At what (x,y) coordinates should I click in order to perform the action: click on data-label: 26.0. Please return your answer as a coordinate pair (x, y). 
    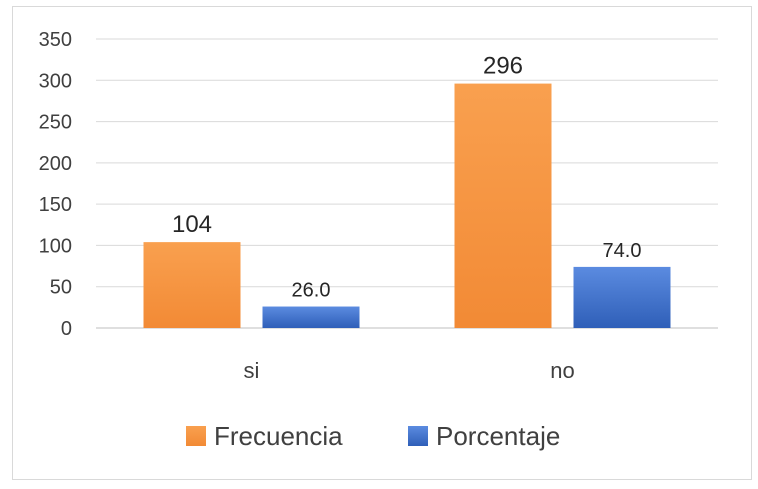
    Looking at the image, I should click on (311, 291).